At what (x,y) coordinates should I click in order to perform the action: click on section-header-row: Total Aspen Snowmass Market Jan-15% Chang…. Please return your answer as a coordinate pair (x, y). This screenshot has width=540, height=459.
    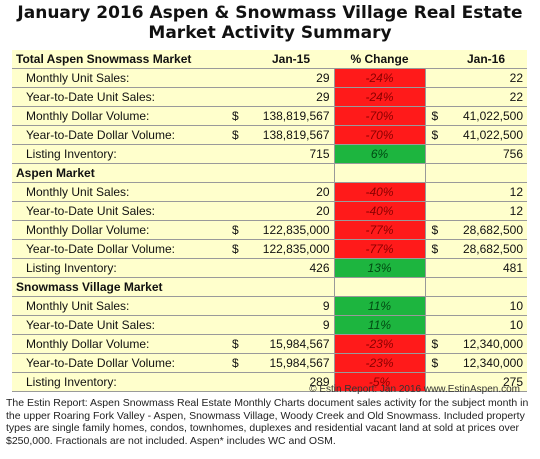
    Looking at the image, I should click on (269, 59).